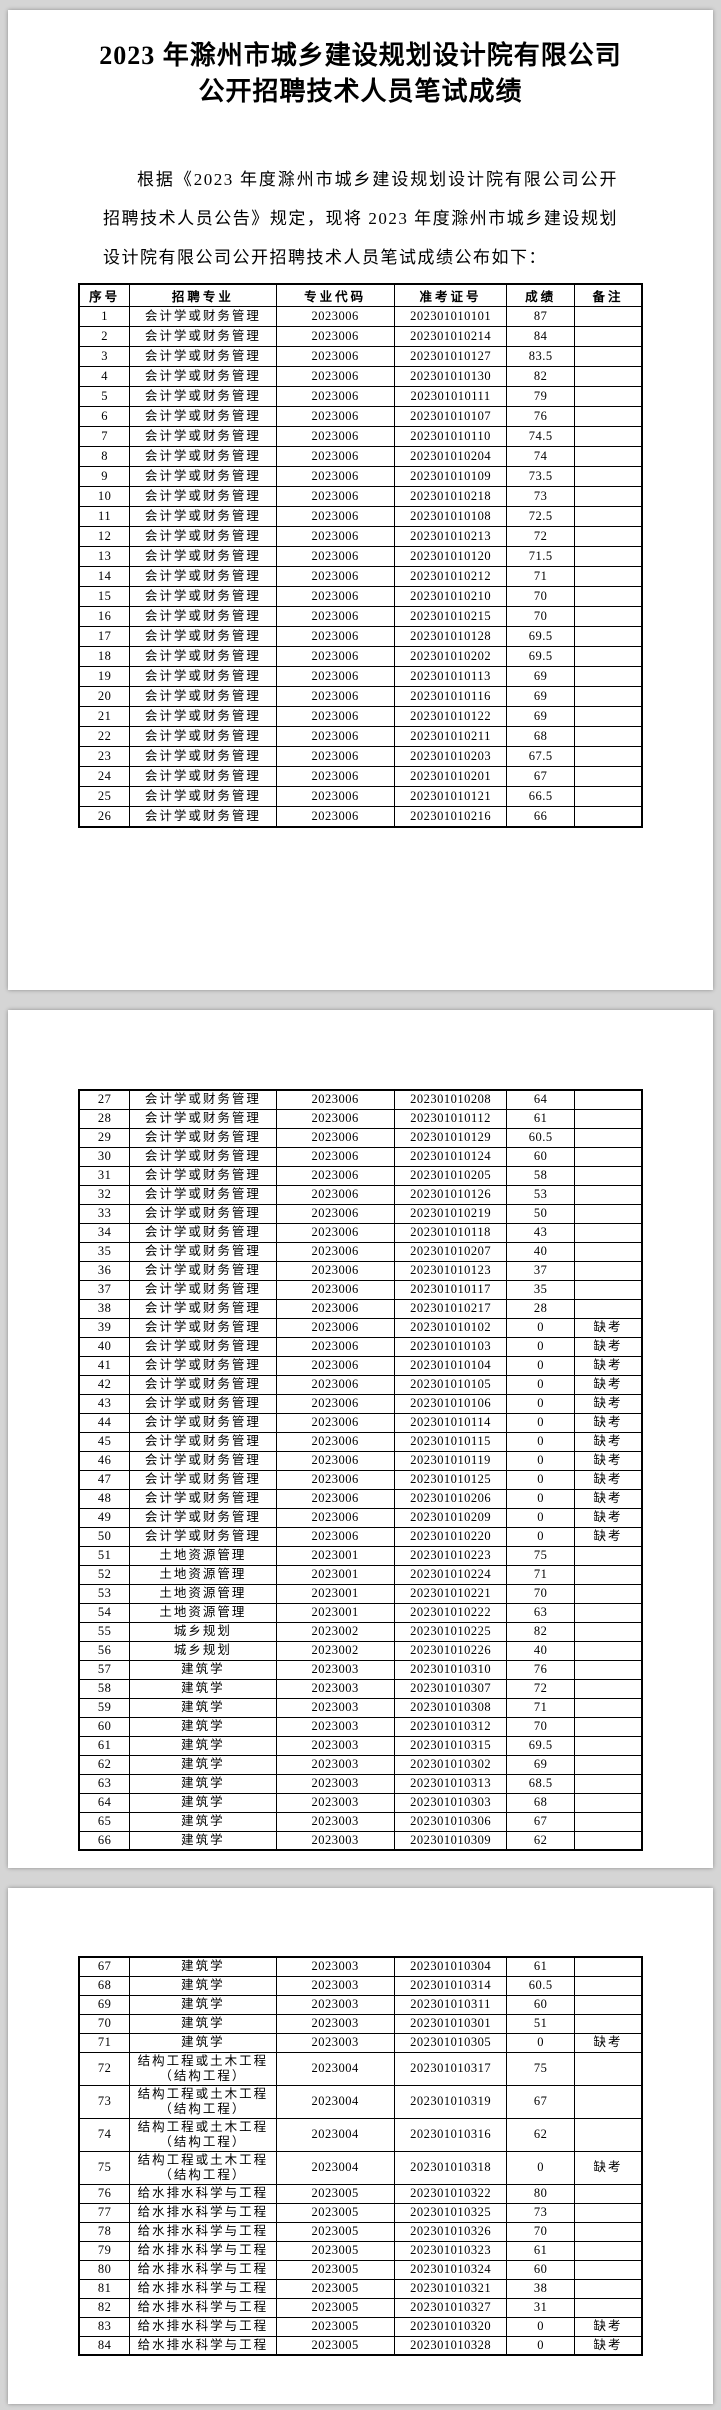 The height and width of the screenshot is (2410, 721). What do you see at coordinates (450, 1840) in the screenshot?
I see `cell-ticket: 202301010309` at bounding box center [450, 1840].